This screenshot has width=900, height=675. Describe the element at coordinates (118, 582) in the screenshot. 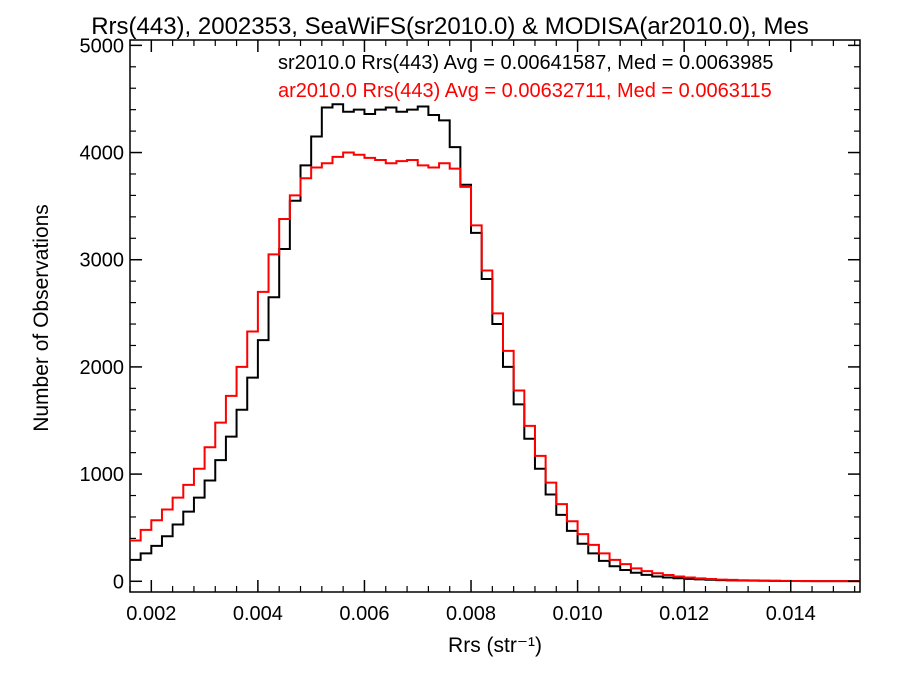

I see `y-tick-label: 0` at that location.